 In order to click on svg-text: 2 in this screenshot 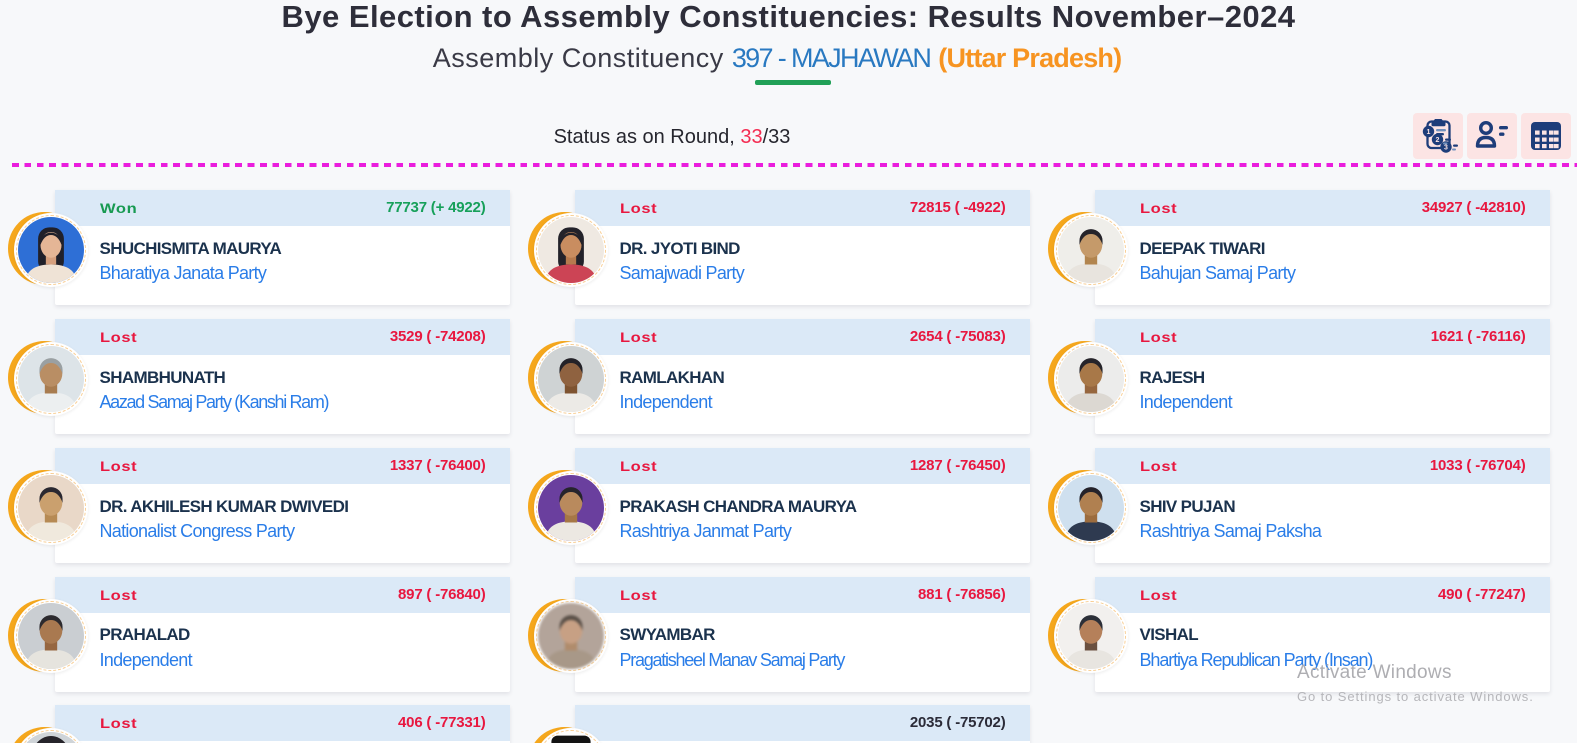, I will do `click(1438, 140)`.